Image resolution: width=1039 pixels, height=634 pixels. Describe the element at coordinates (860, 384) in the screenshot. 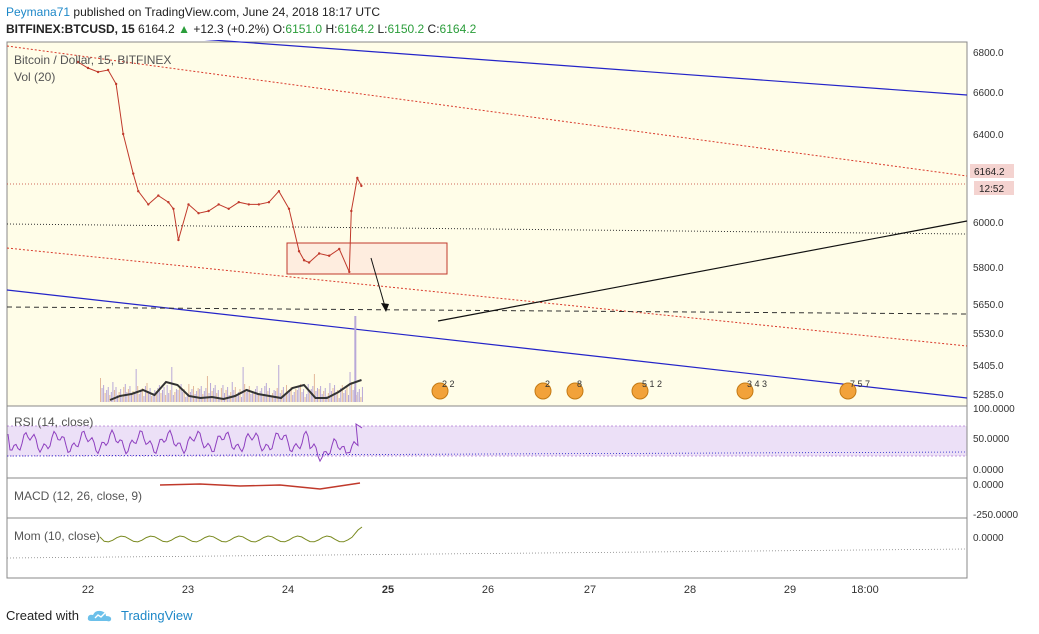

I see `event-label: 7 5 7` at that location.